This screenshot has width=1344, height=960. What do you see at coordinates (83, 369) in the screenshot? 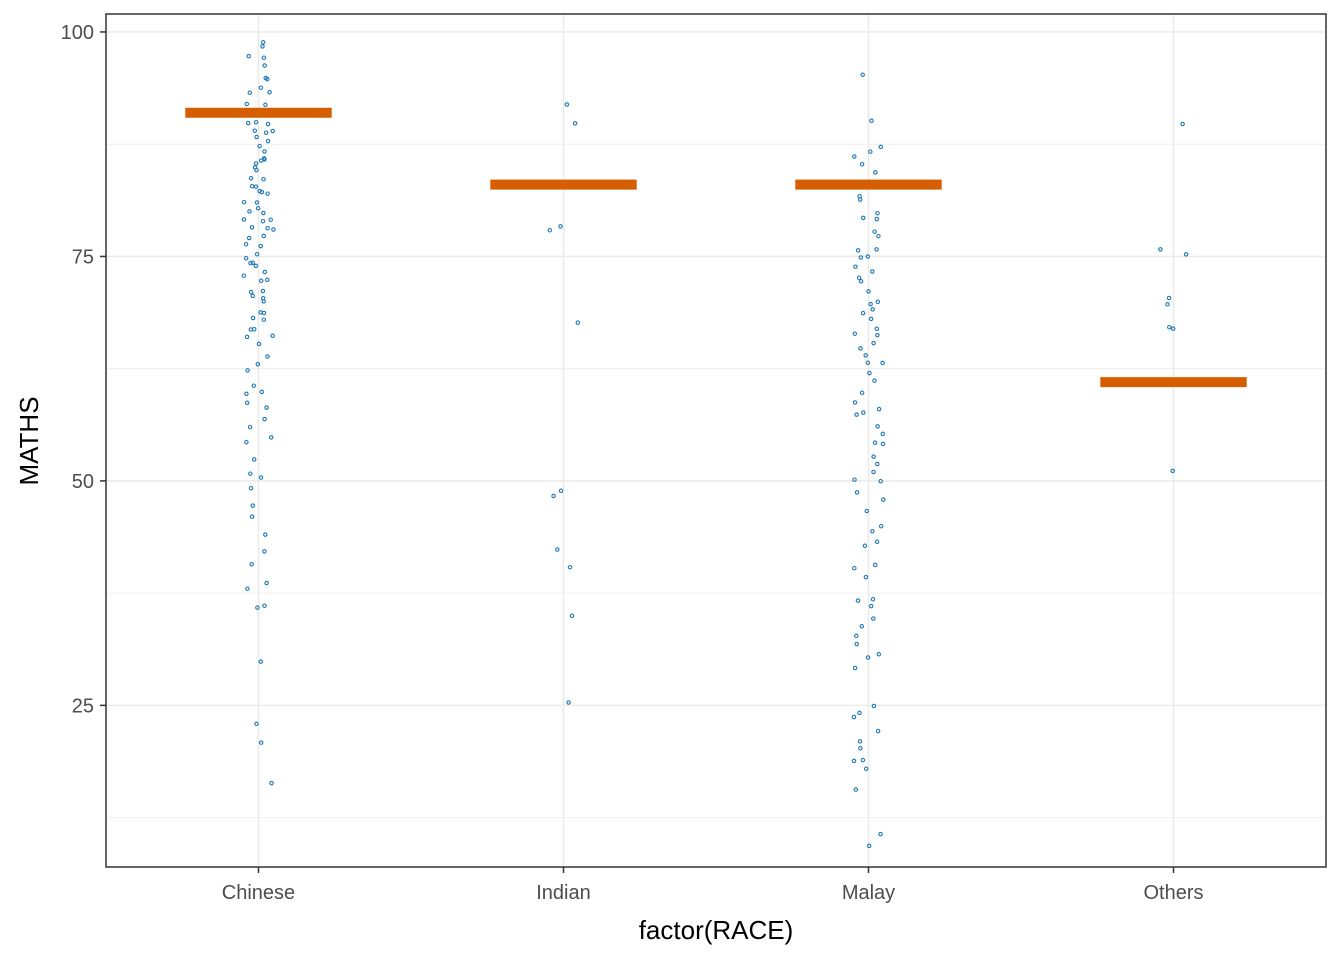
I see `y-axis: 25 50 75 100` at bounding box center [83, 369].